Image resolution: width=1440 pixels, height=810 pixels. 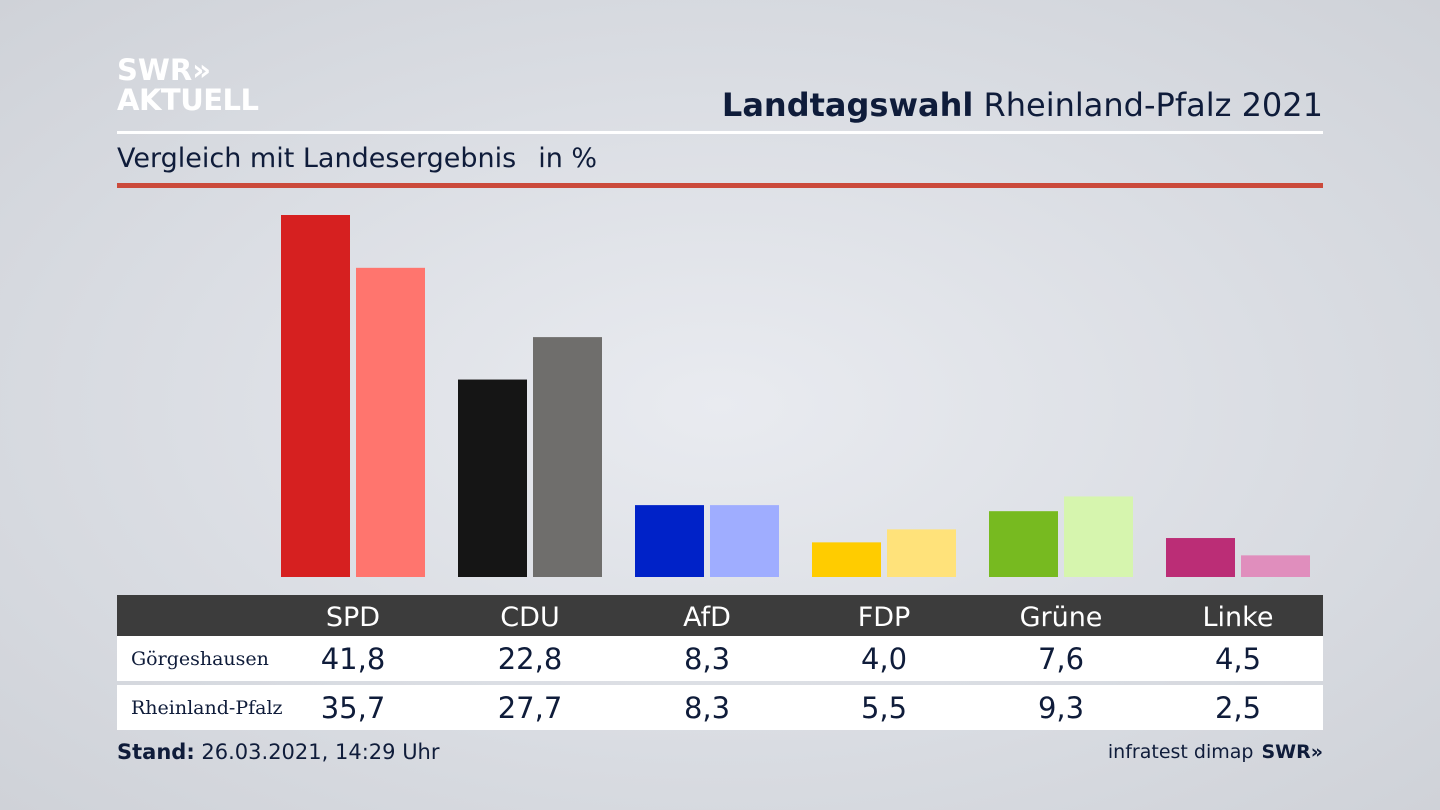 What do you see at coordinates (530, 658) in the screenshot?
I see `table-cell: 22,8` at bounding box center [530, 658].